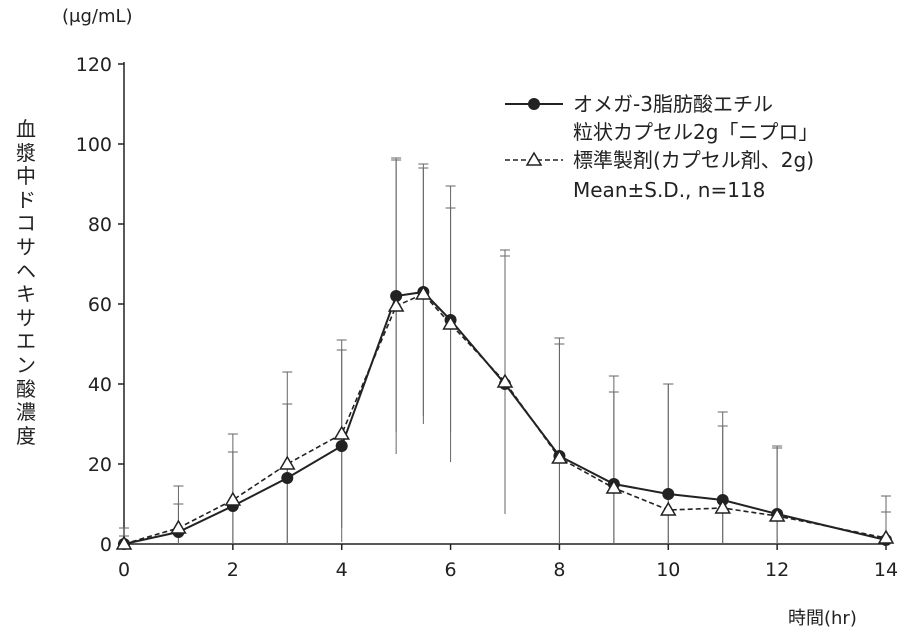 The height and width of the screenshot is (633, 904). Describe the element at coordinates (696, 132) in the screenshot. I see `legend-label-test-line2: 粒状カプセル2g「ニプロ」` at that location.